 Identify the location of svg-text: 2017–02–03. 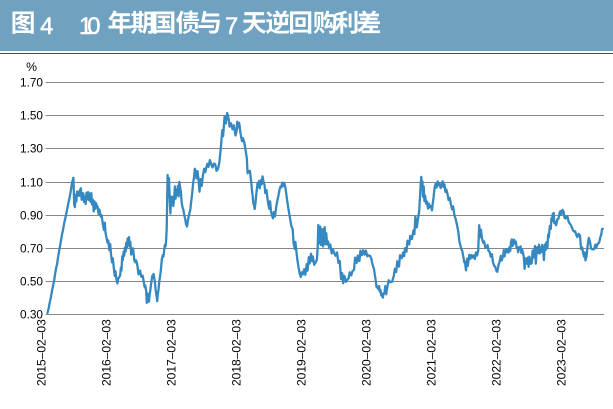
(172, 352).